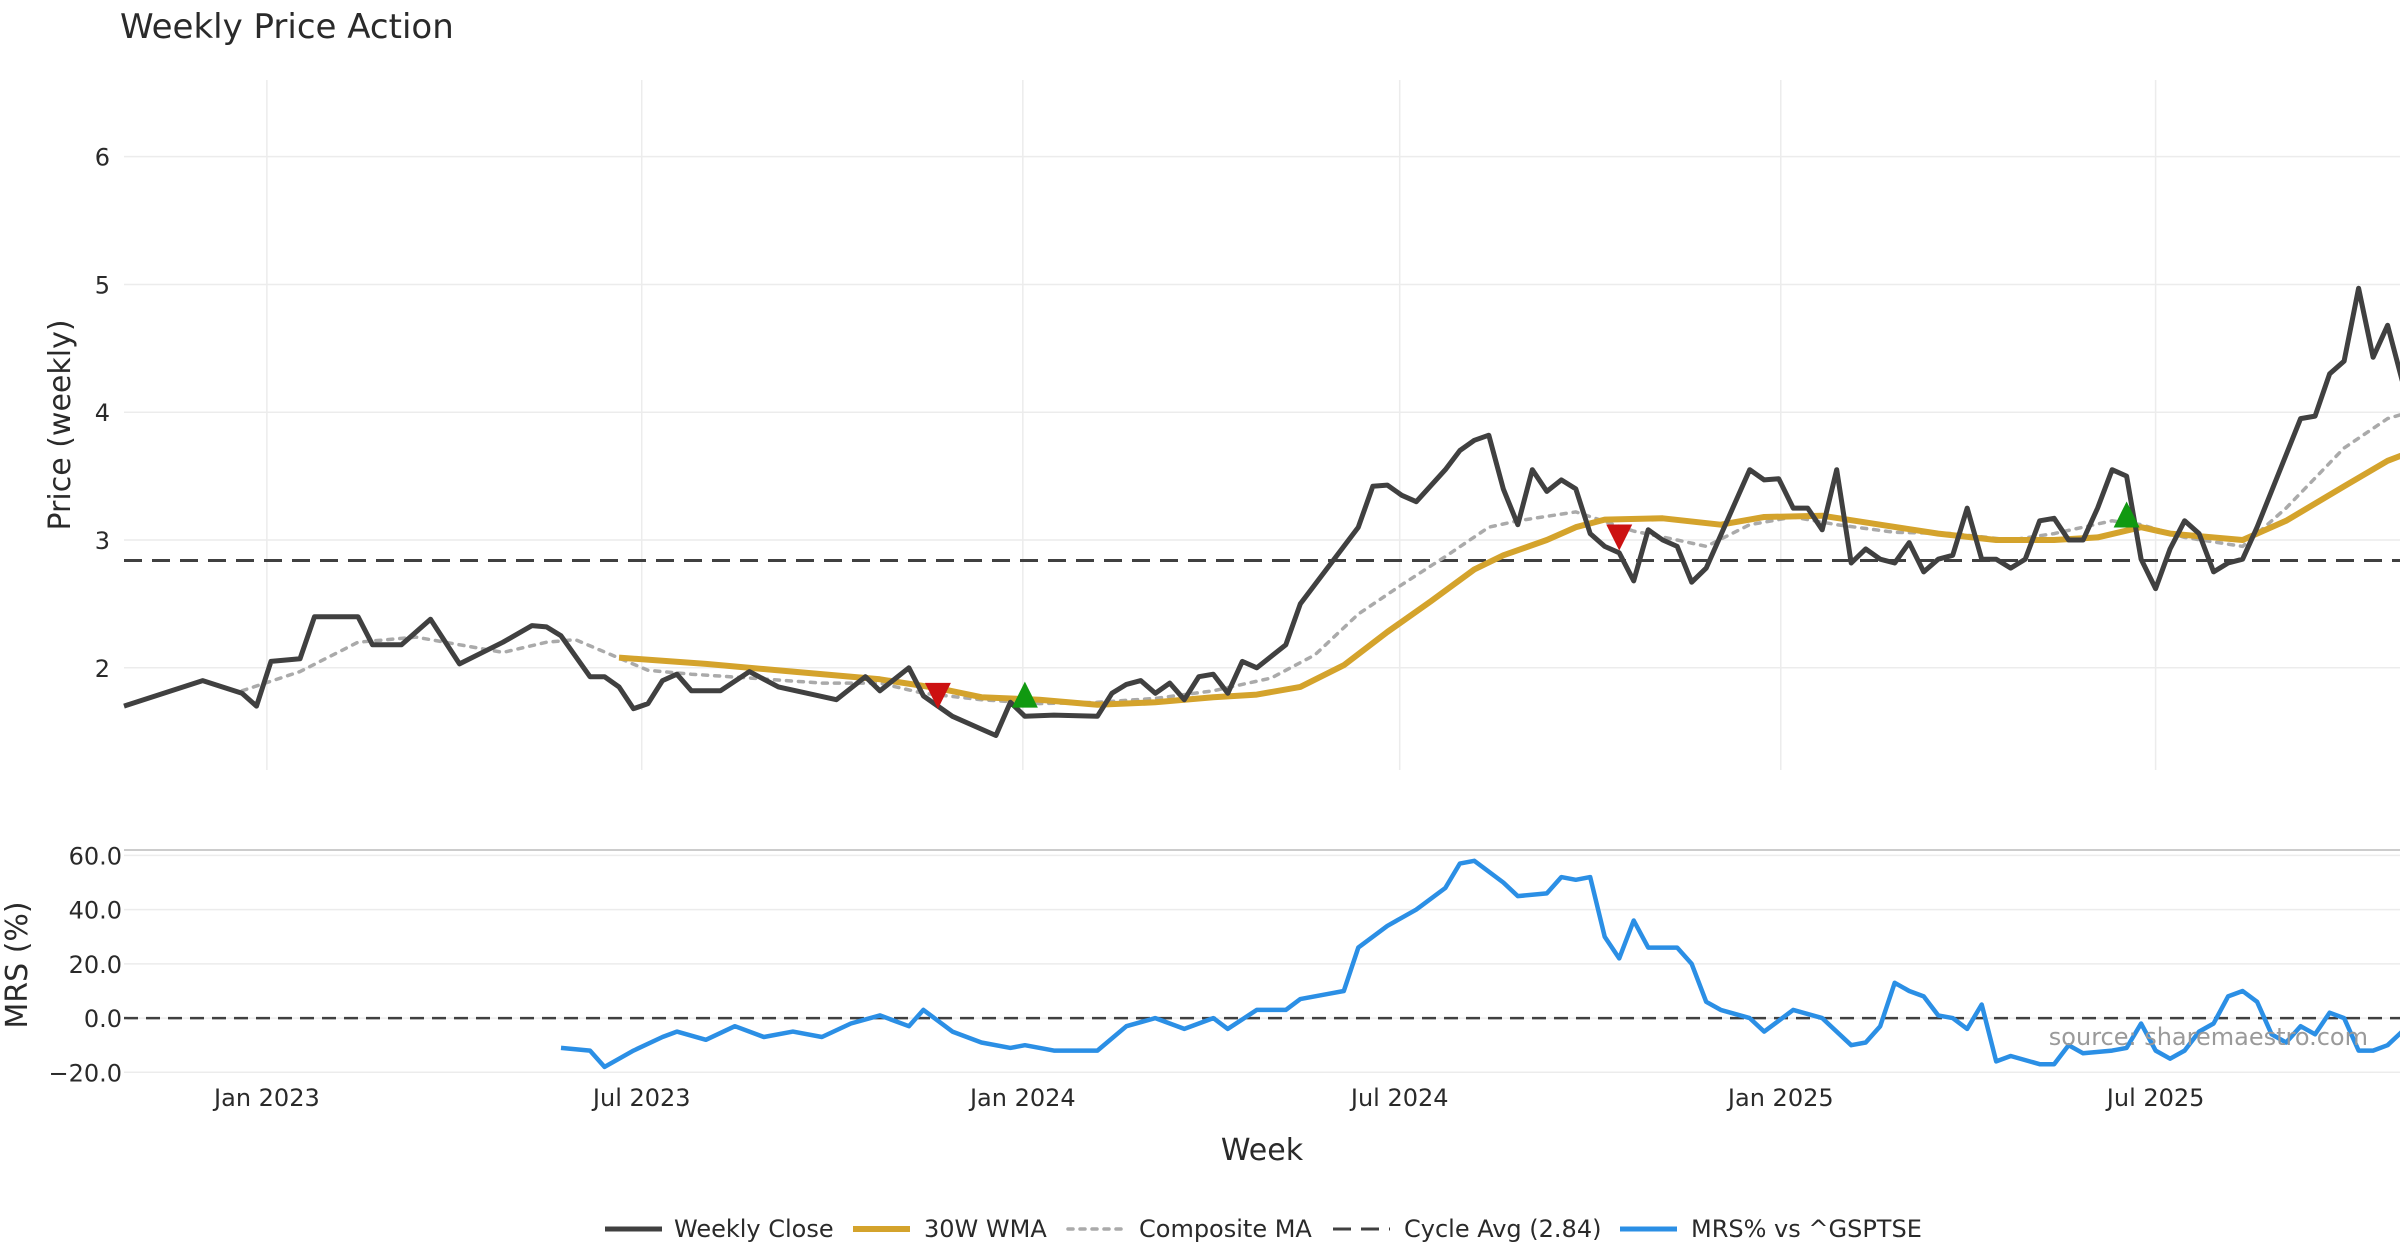  I want to click on signal-markers, so click(1532, 605).